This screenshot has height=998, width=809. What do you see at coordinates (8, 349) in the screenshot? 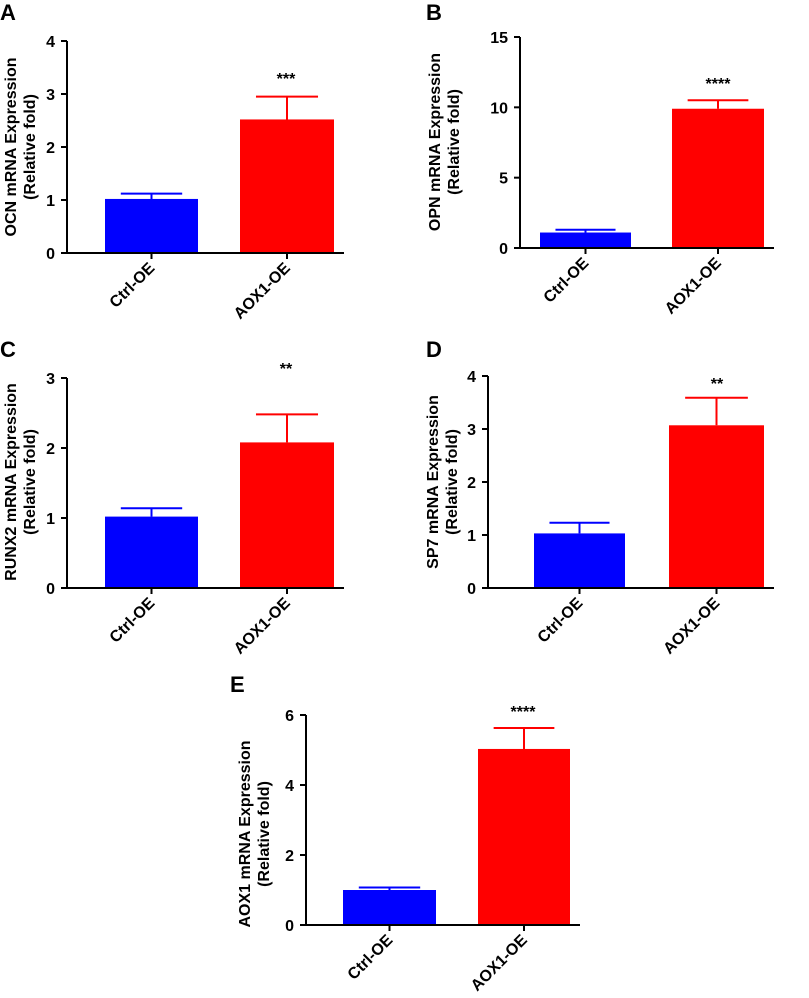
I see `panel-letter: C` at bounding box center [8, 349].